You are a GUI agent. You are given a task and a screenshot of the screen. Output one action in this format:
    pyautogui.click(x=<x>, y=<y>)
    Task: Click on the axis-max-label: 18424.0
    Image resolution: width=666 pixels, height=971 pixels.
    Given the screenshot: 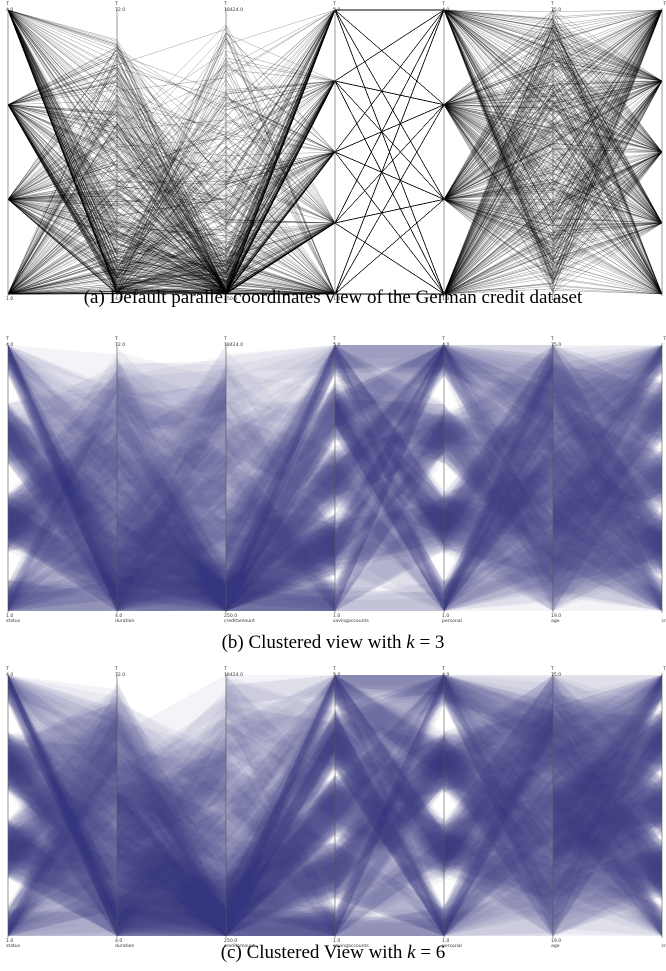 What is the action you would take?
    pyautogui.click(x=233, y=10)
    